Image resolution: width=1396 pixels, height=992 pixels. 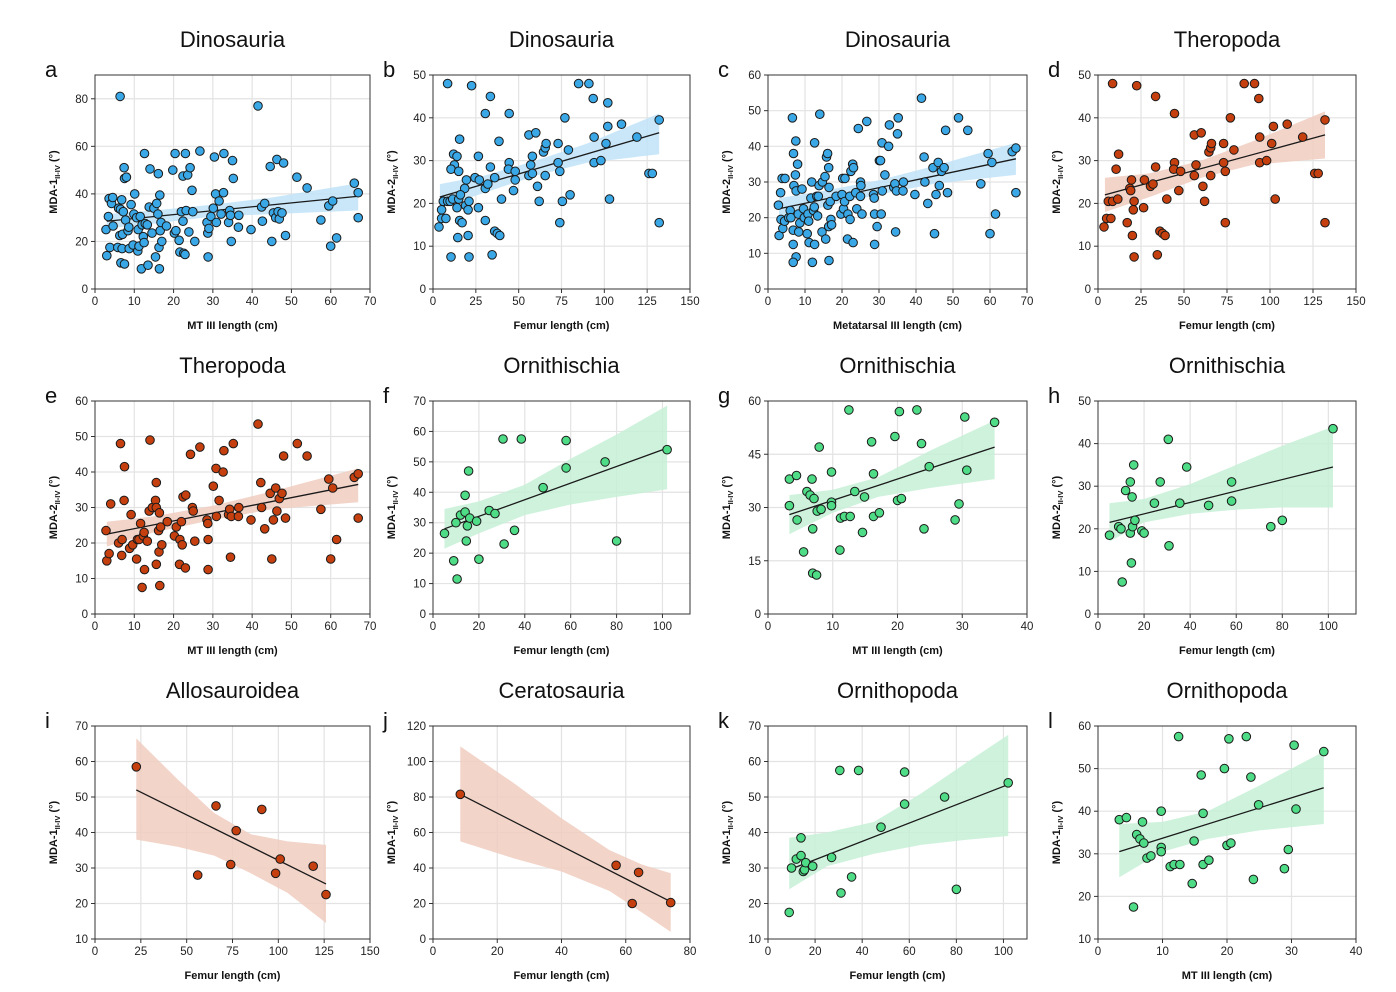 What do you see at coordinates (419, 493) in the screenshot?
I see `y-tick-label: 40` at bounding box center [419, 493].